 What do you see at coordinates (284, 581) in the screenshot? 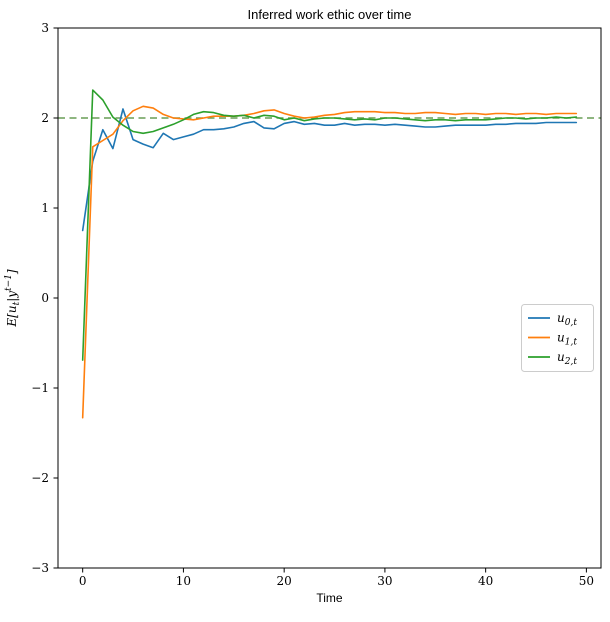
I see `x-tick-label: 20` at bounding box center [284, 581].